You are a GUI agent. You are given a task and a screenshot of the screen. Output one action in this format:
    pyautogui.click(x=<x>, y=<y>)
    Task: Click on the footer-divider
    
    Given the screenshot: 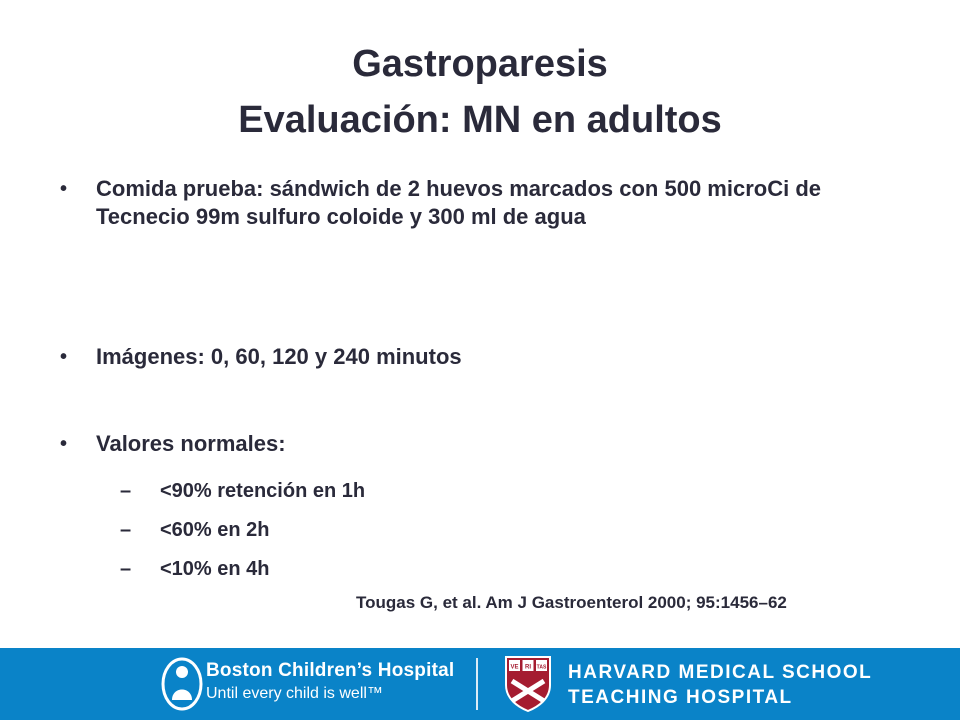 What is the action you would take?
    pyautogui.click(x=477, y=684)
    